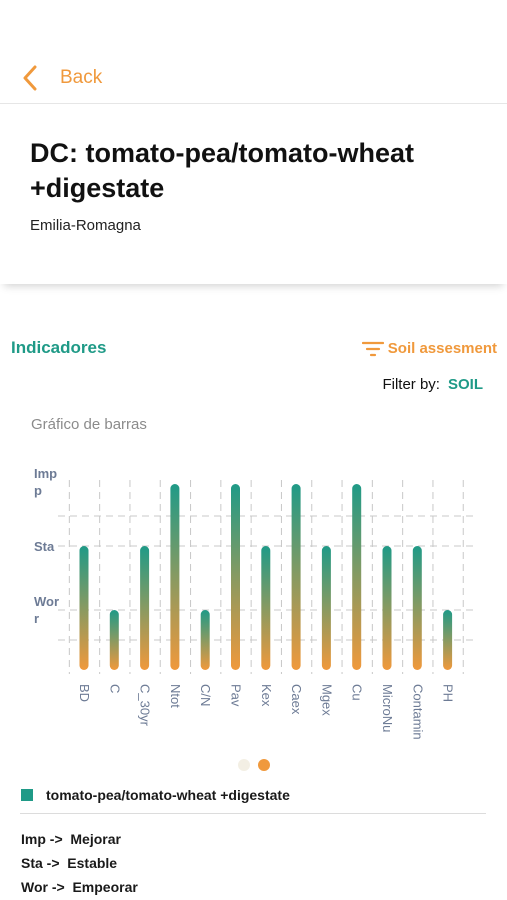  Describe the element at coordinates (253, 813) in the screenshot. I see `divider` at that location.